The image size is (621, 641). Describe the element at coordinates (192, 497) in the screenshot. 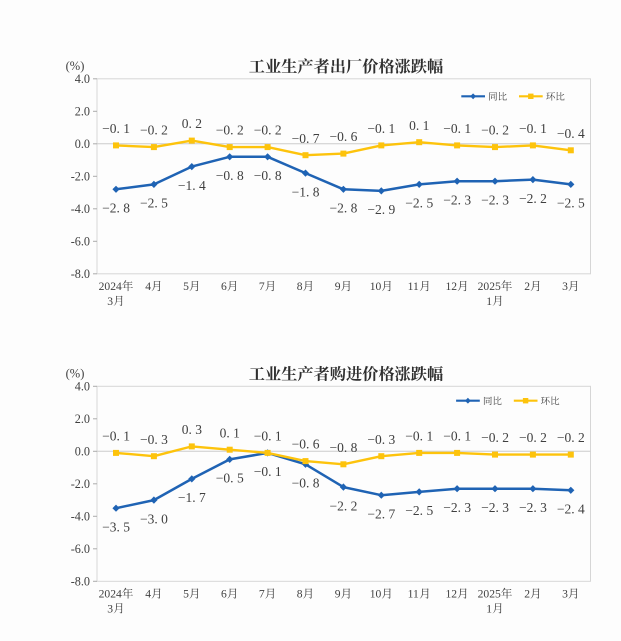

I see `svg-text:−1.7: −1. 7` at that location.